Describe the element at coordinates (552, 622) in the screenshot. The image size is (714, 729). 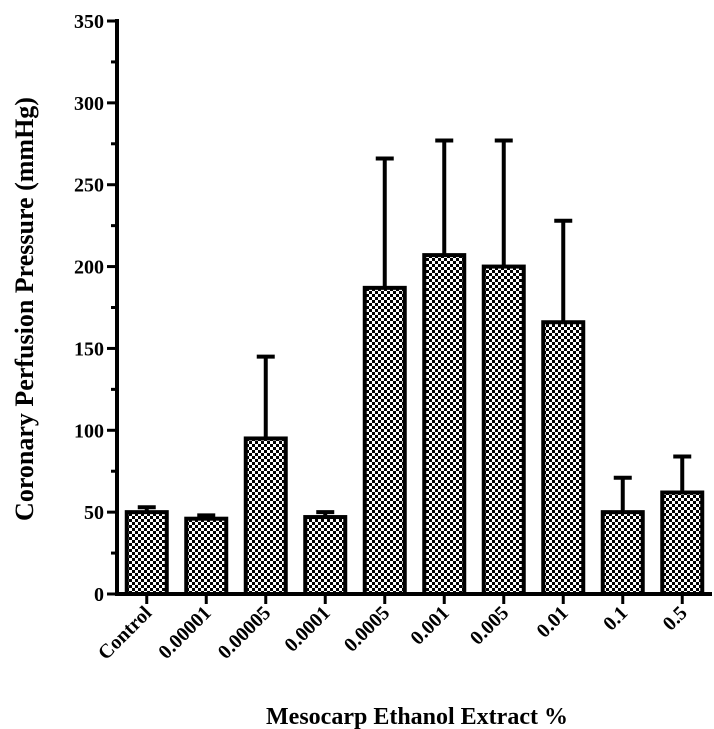
I see `x-tick-label: 0.01` at that location.